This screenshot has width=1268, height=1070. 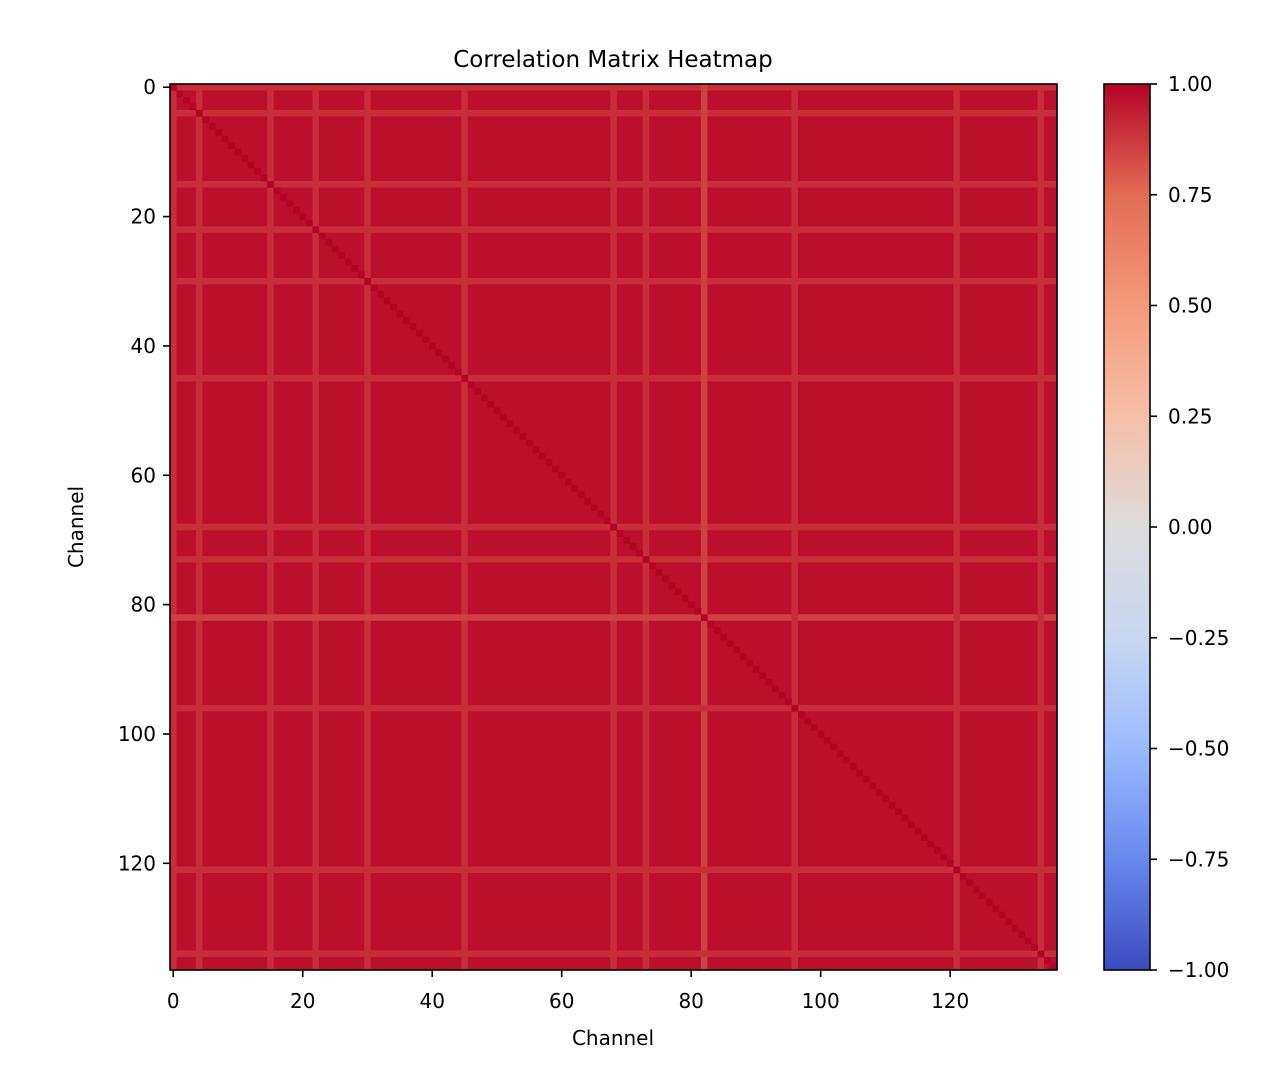 I want to click on y-tick-label: 0, so click(x=149, y=87).